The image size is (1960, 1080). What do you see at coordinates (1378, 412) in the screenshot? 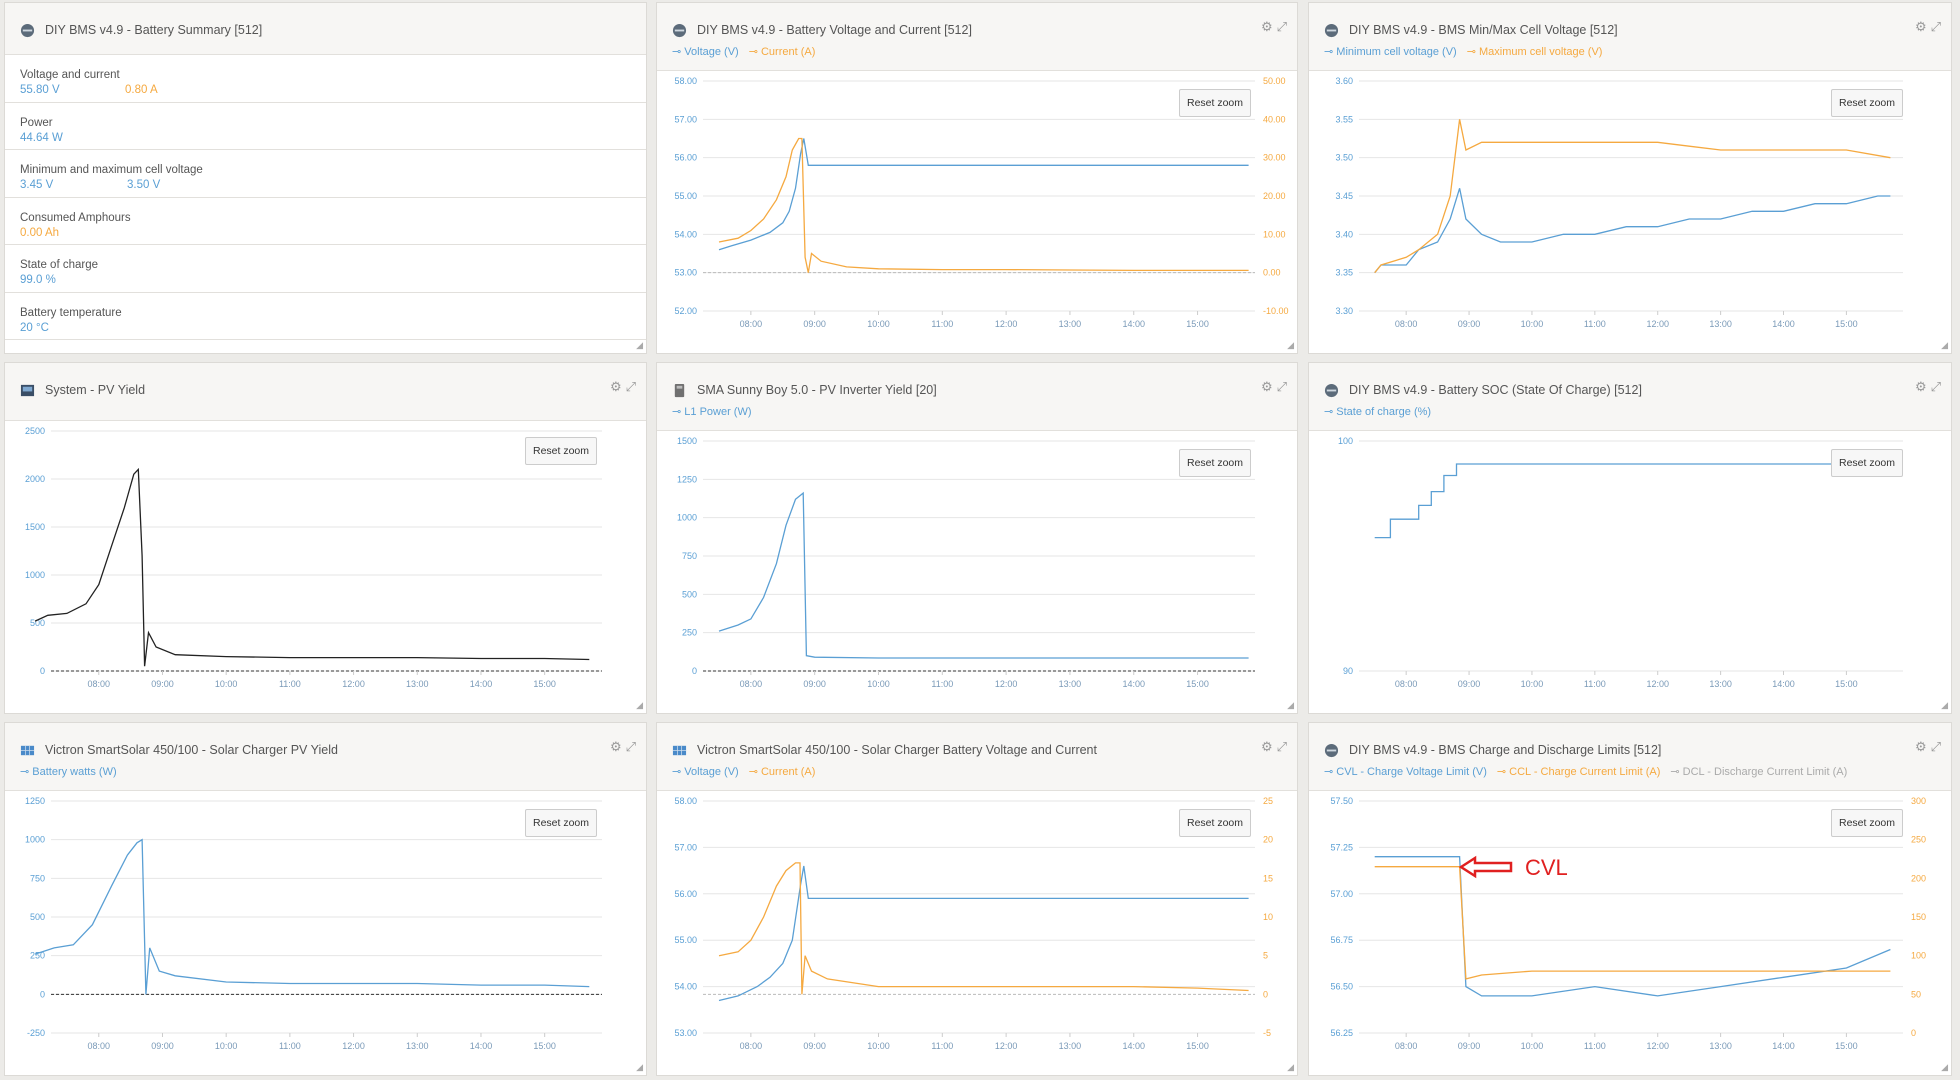
I see `legend-item: ⊸ State of charge (%)` at bounding box center [1378, 412].